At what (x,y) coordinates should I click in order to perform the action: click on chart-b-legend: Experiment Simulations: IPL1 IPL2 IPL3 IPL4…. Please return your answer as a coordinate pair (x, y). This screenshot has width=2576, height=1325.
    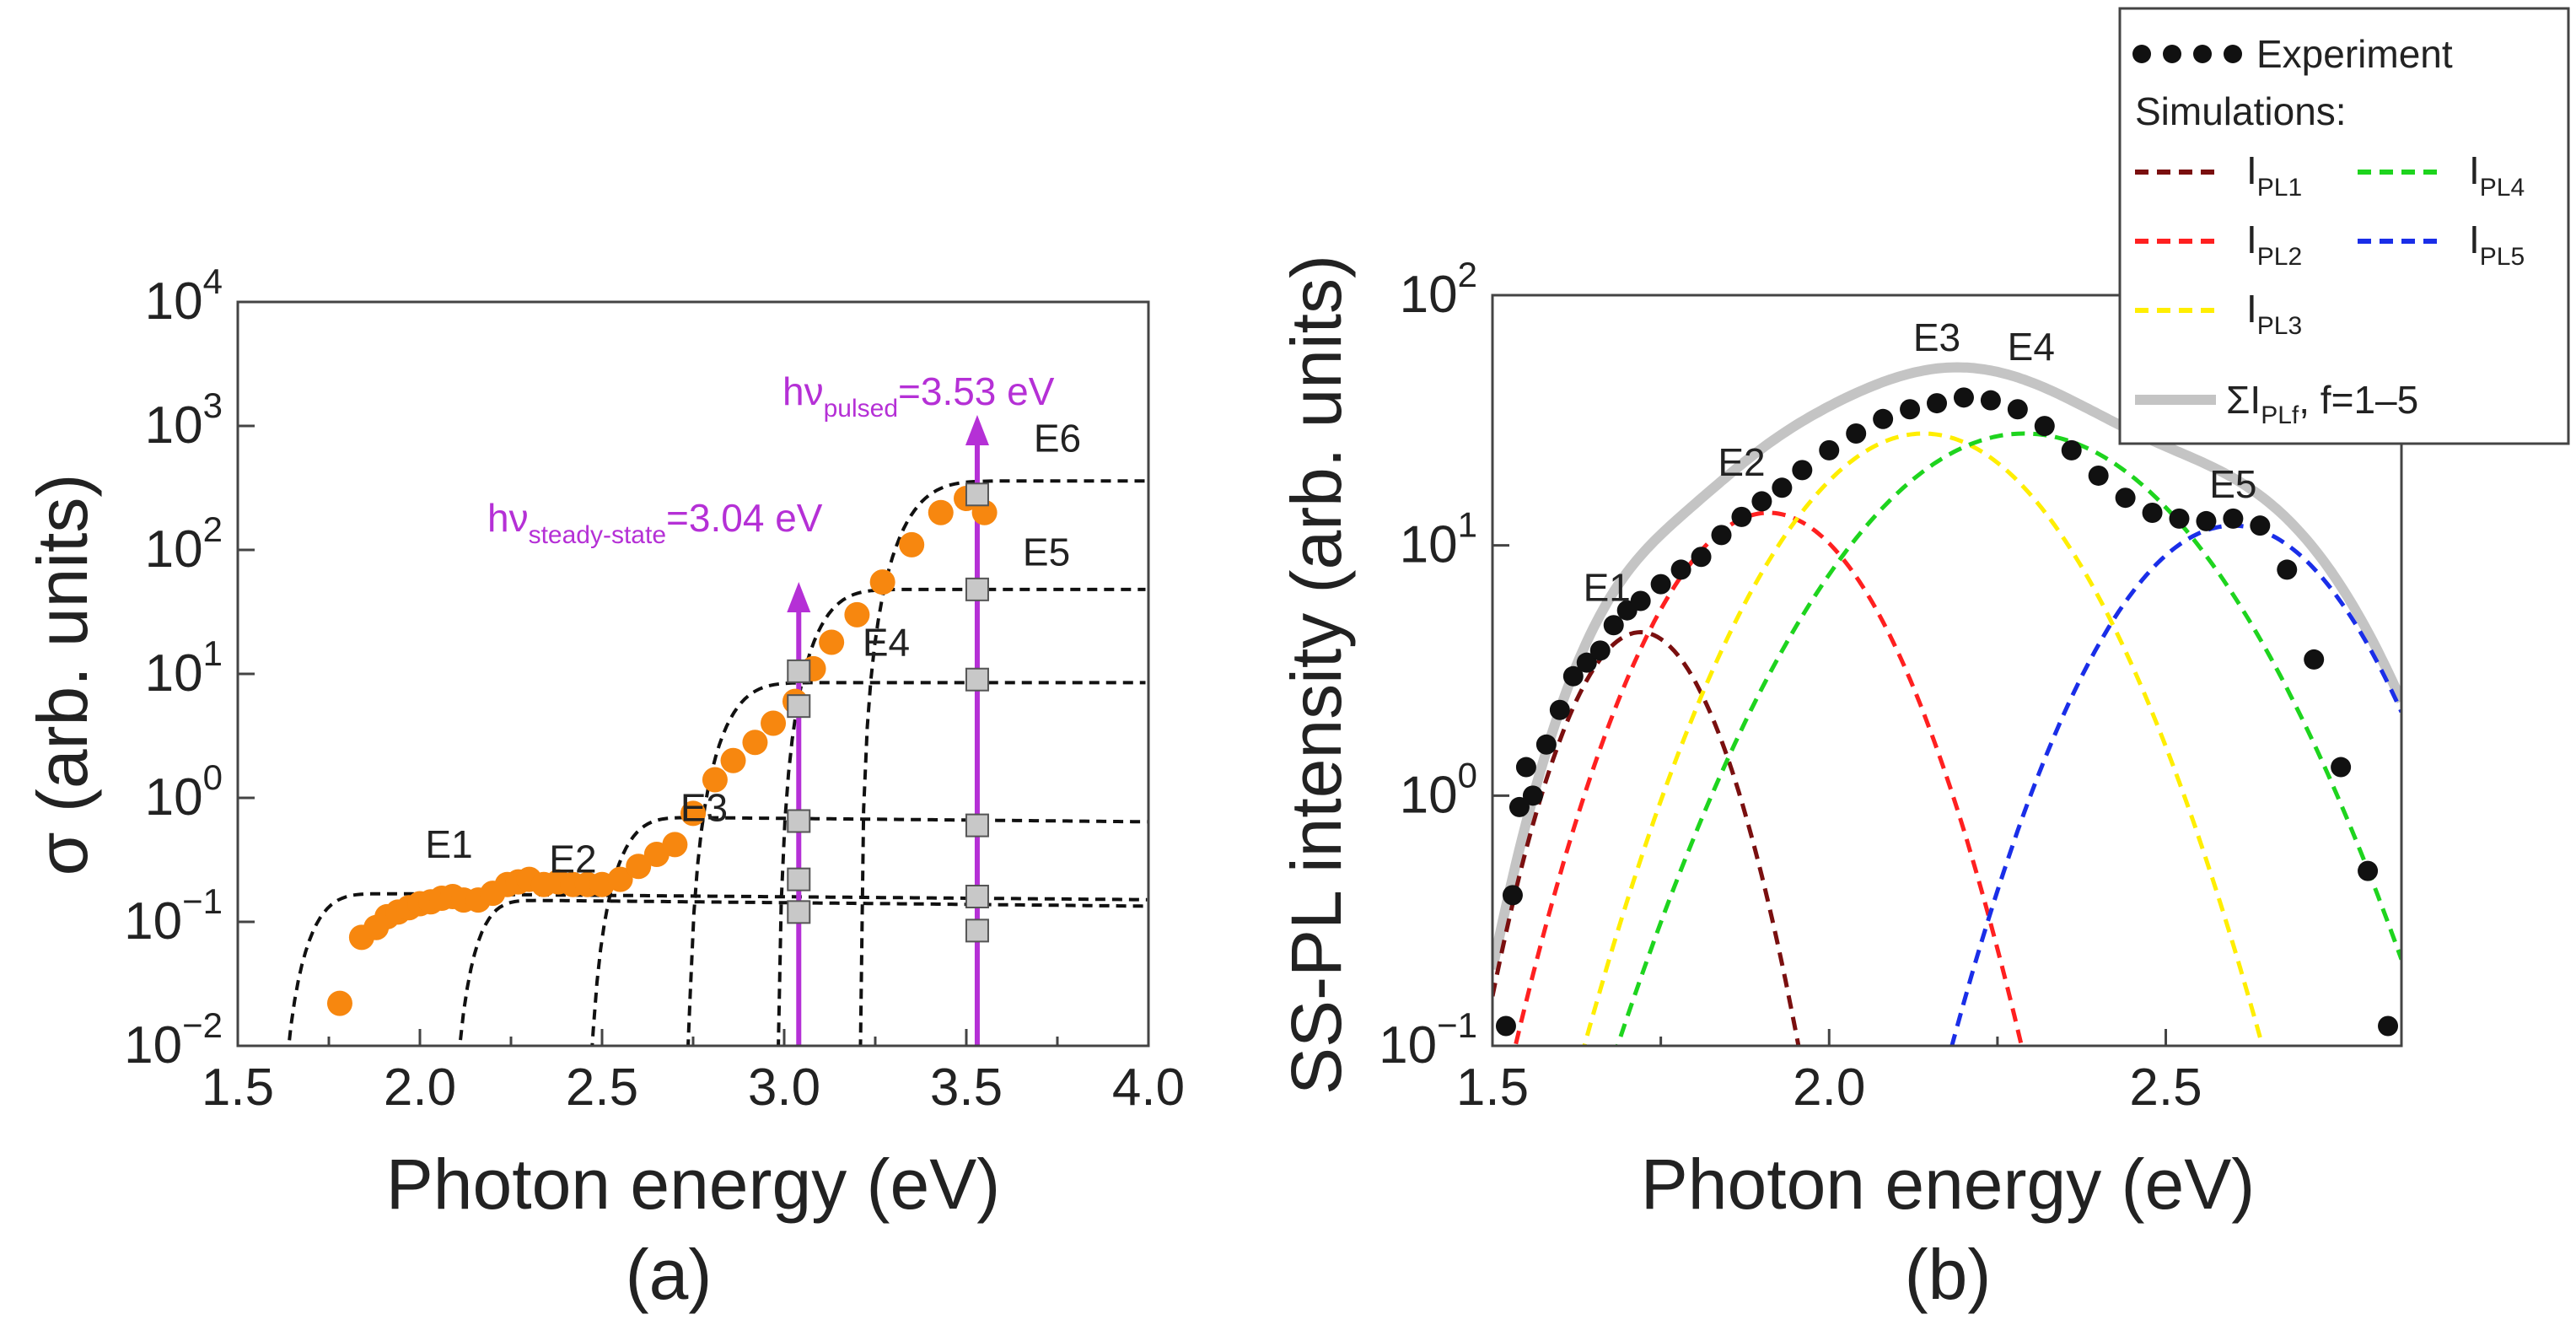
    Looking at the image, I should click on (2344, 226).